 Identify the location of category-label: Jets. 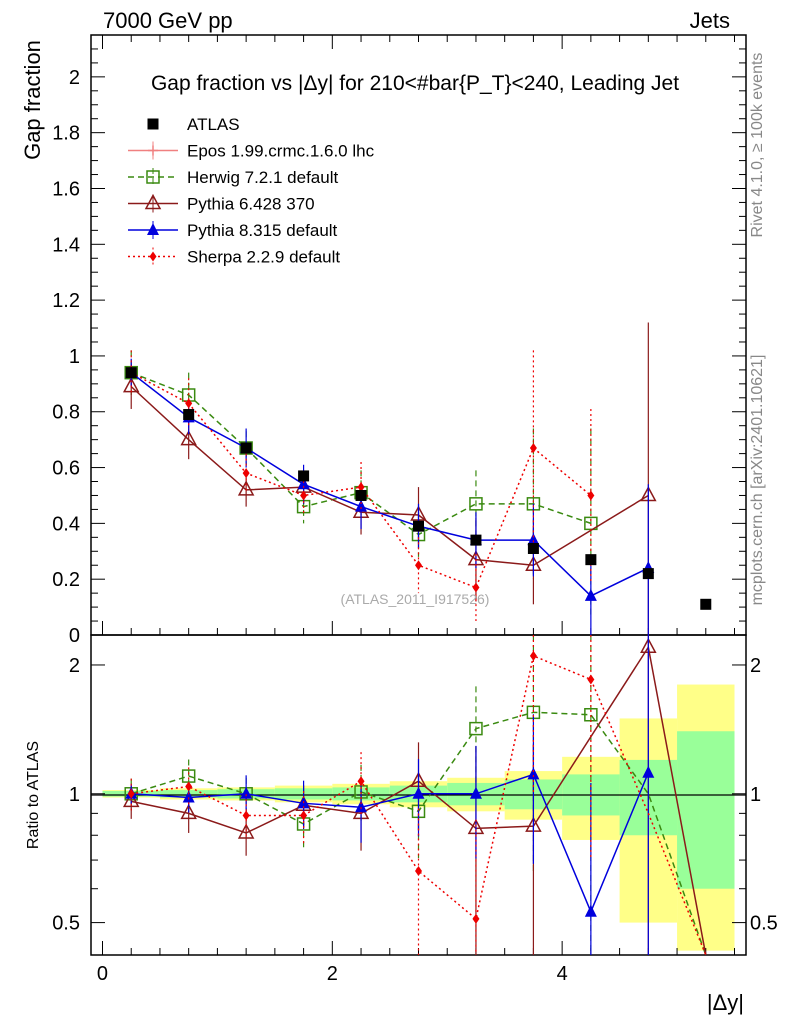
(710, 20).